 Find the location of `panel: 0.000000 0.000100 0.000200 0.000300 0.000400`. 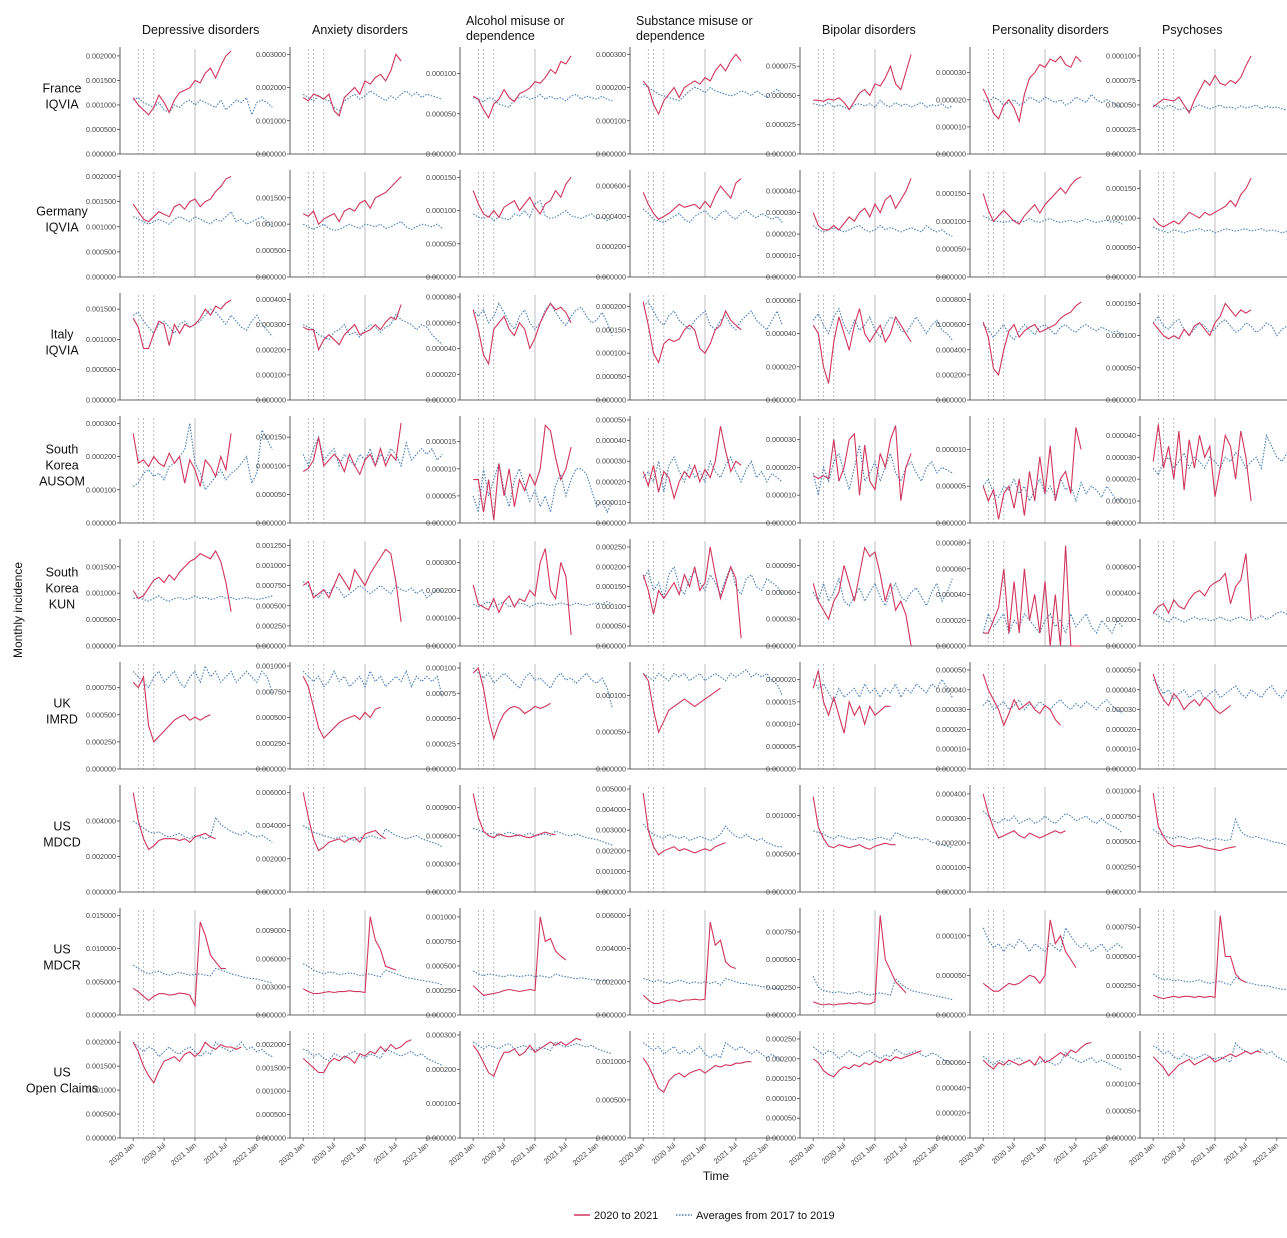

panel: 0.000000 0.000100 0.000200 0.000300 0.000400 is located at coordinates (349, 349).